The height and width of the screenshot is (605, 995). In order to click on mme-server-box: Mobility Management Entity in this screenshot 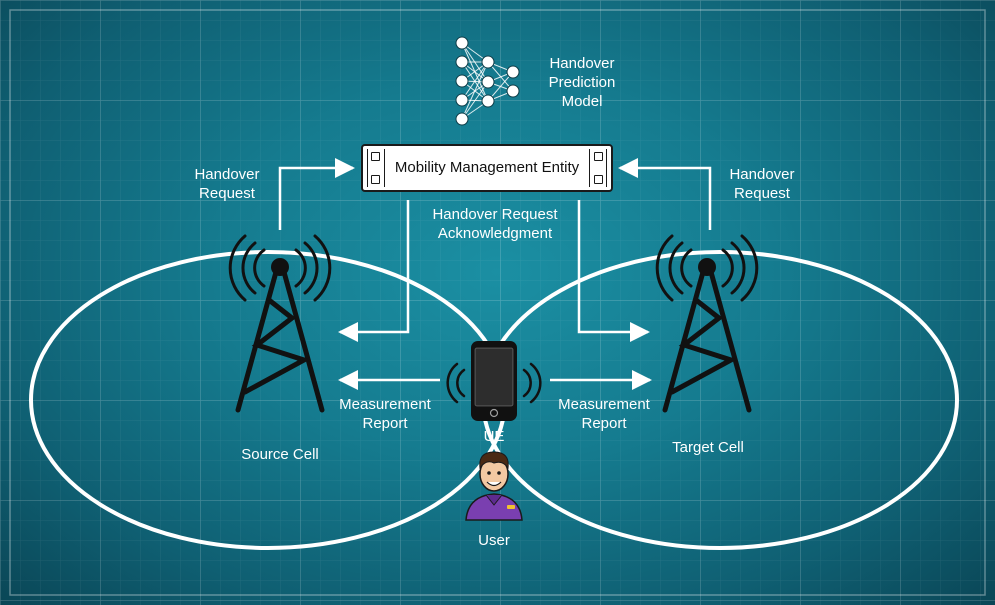, I will do `click(487, 168)`.